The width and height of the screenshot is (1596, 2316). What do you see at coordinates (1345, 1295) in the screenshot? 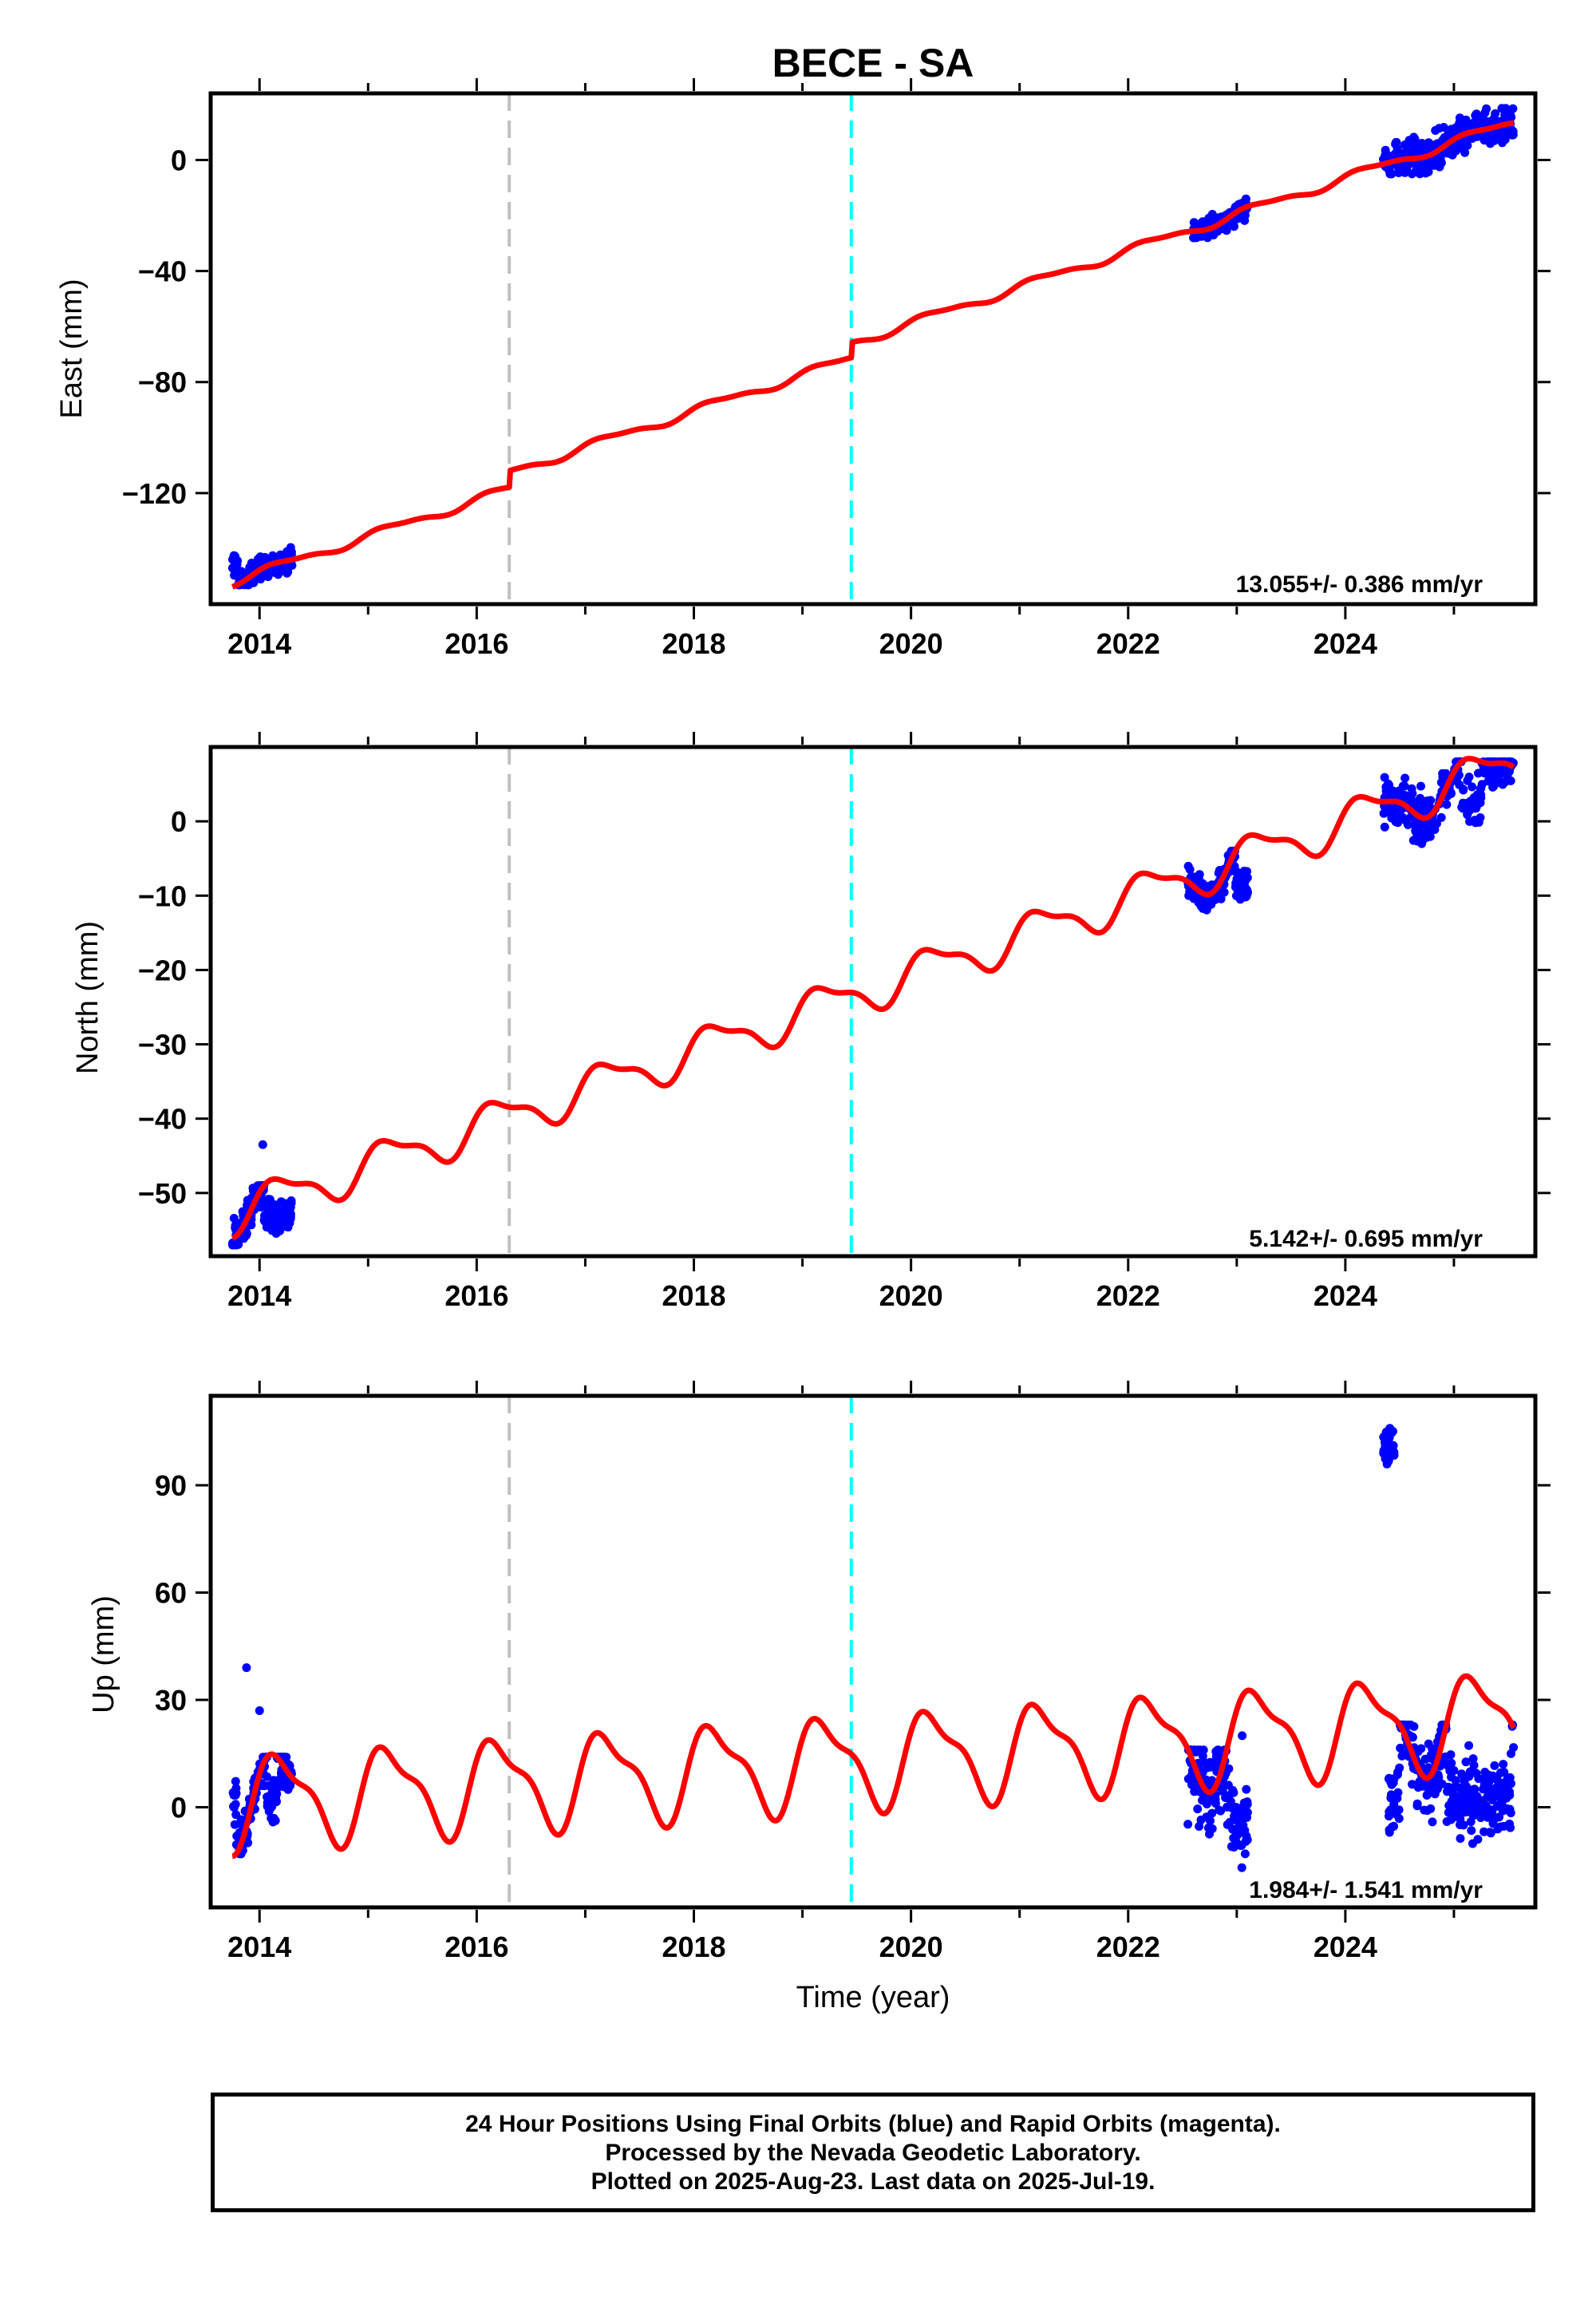
I see `north-xtick-label: 2024` at bounding box center [1345, 1295].